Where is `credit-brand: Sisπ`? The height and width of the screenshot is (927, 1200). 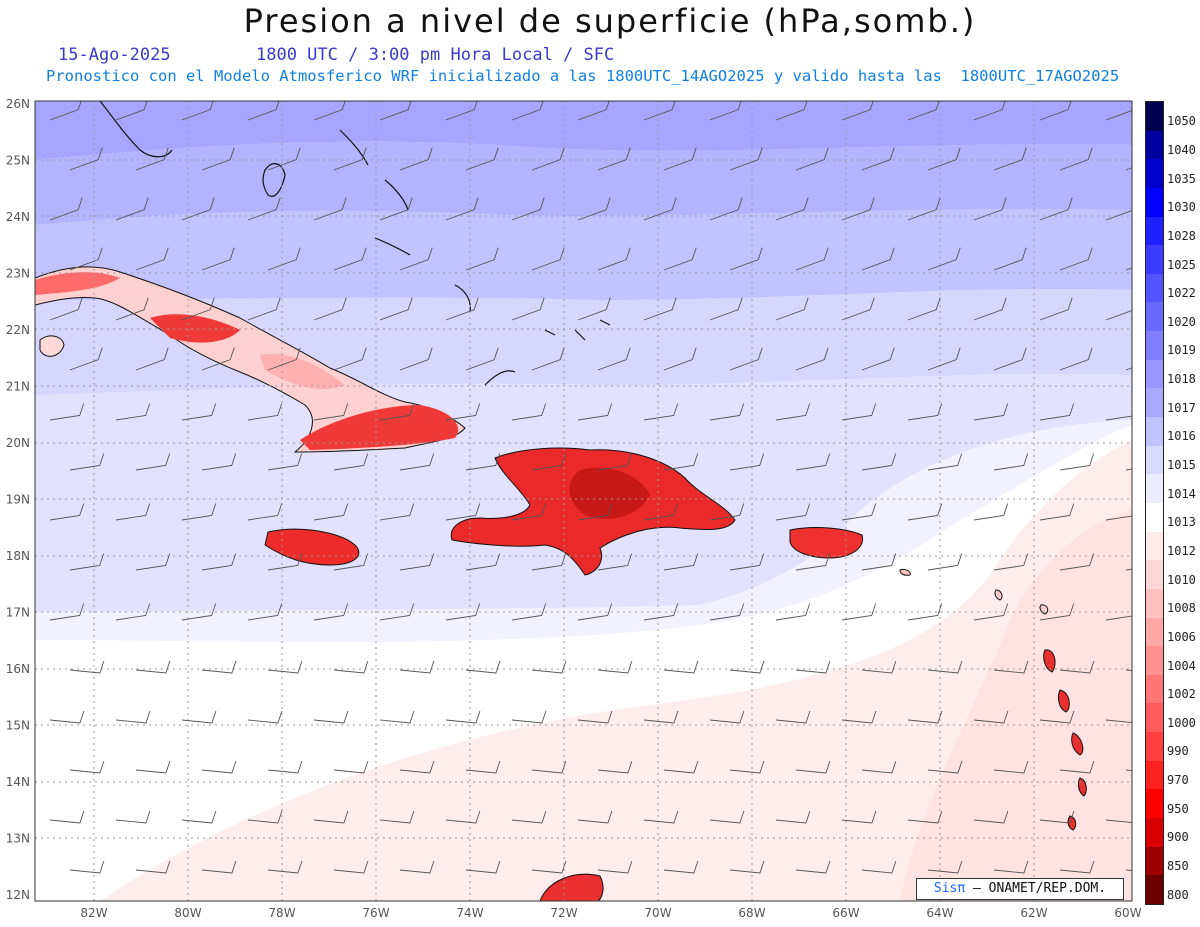
credit-brand: Sisπ is located at coordinates (949, 888).